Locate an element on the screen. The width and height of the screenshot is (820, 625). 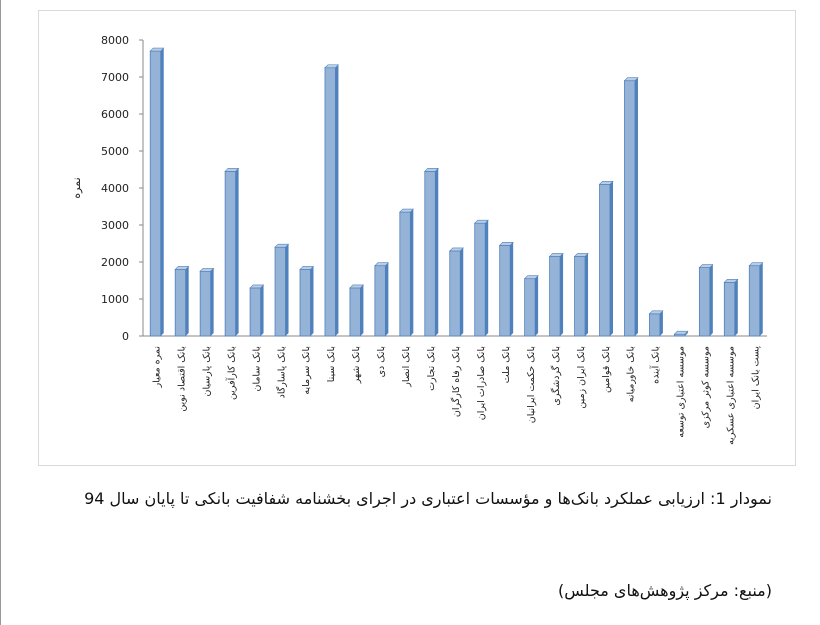
y-tick-label: 8000 is located at coordinates (115, 40).